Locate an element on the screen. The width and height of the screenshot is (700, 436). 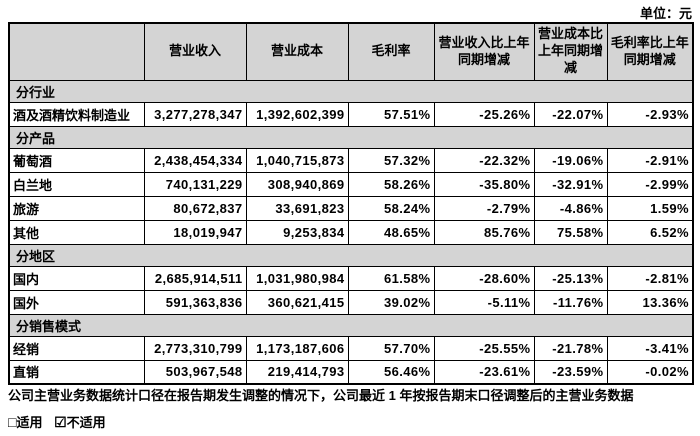
row-label: 国外 is located at coordinates (76, 302).